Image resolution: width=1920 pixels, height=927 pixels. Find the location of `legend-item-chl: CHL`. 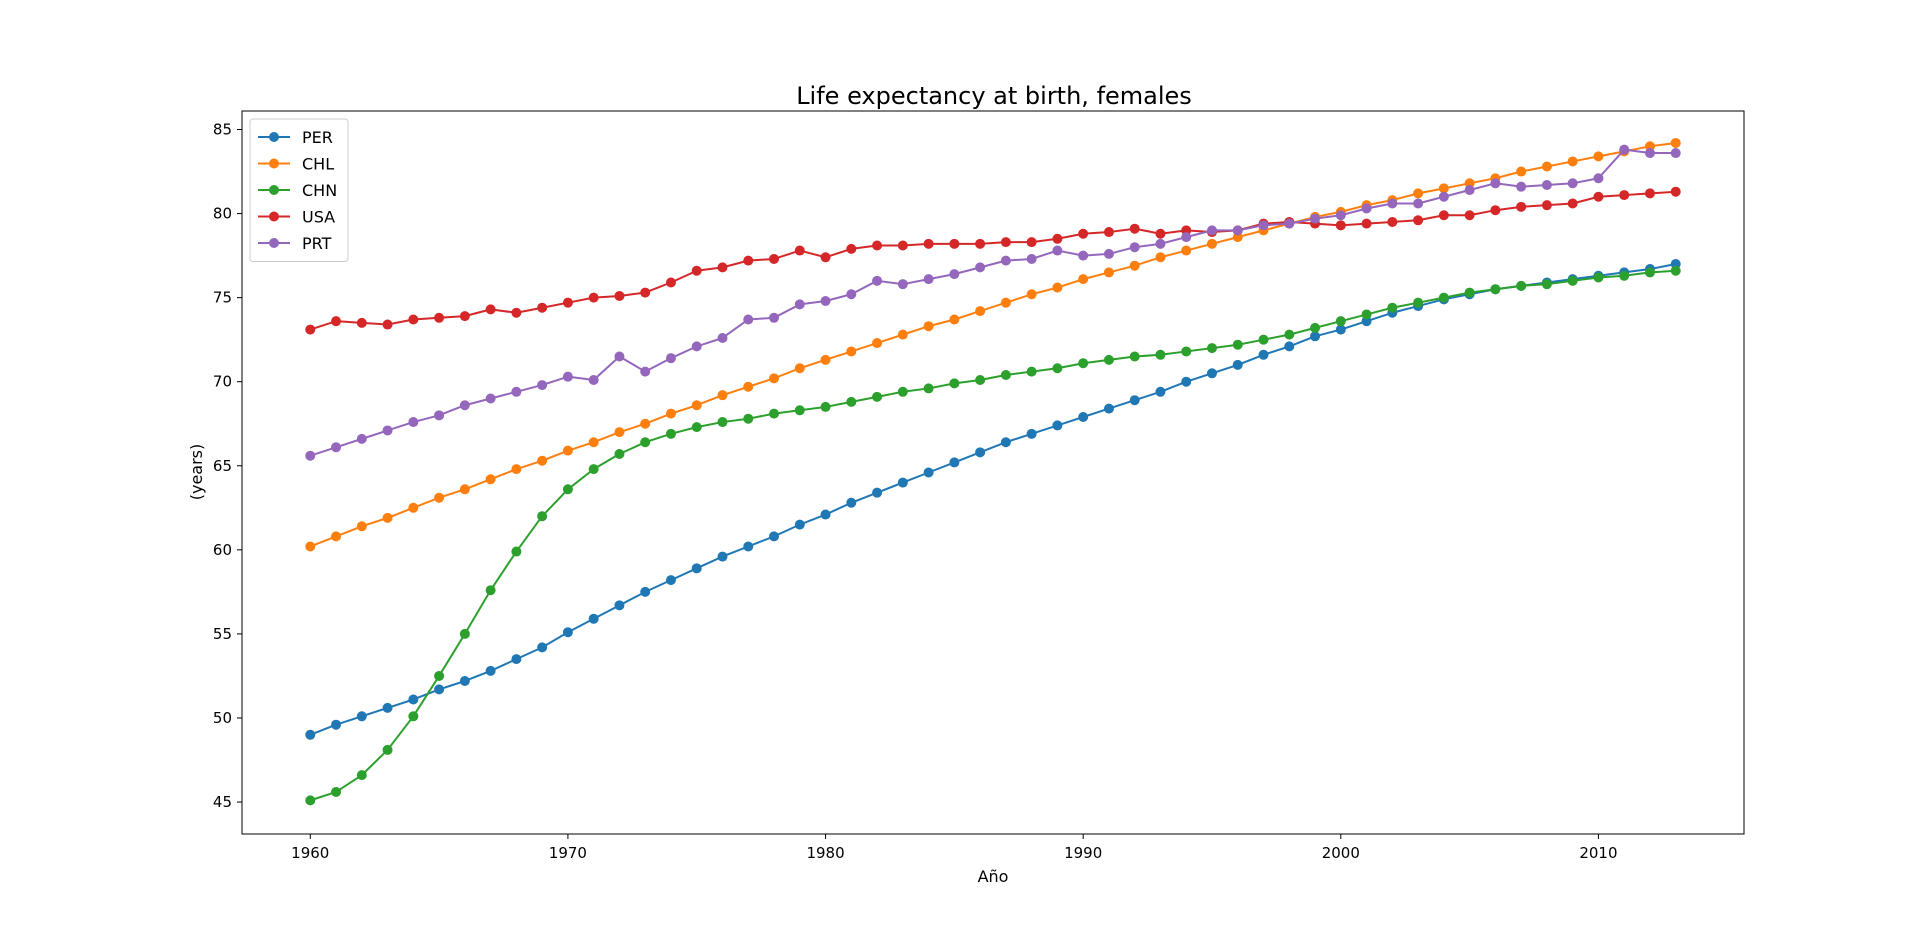

legend-item-chl: CHL is located at coordinates (296, 164).